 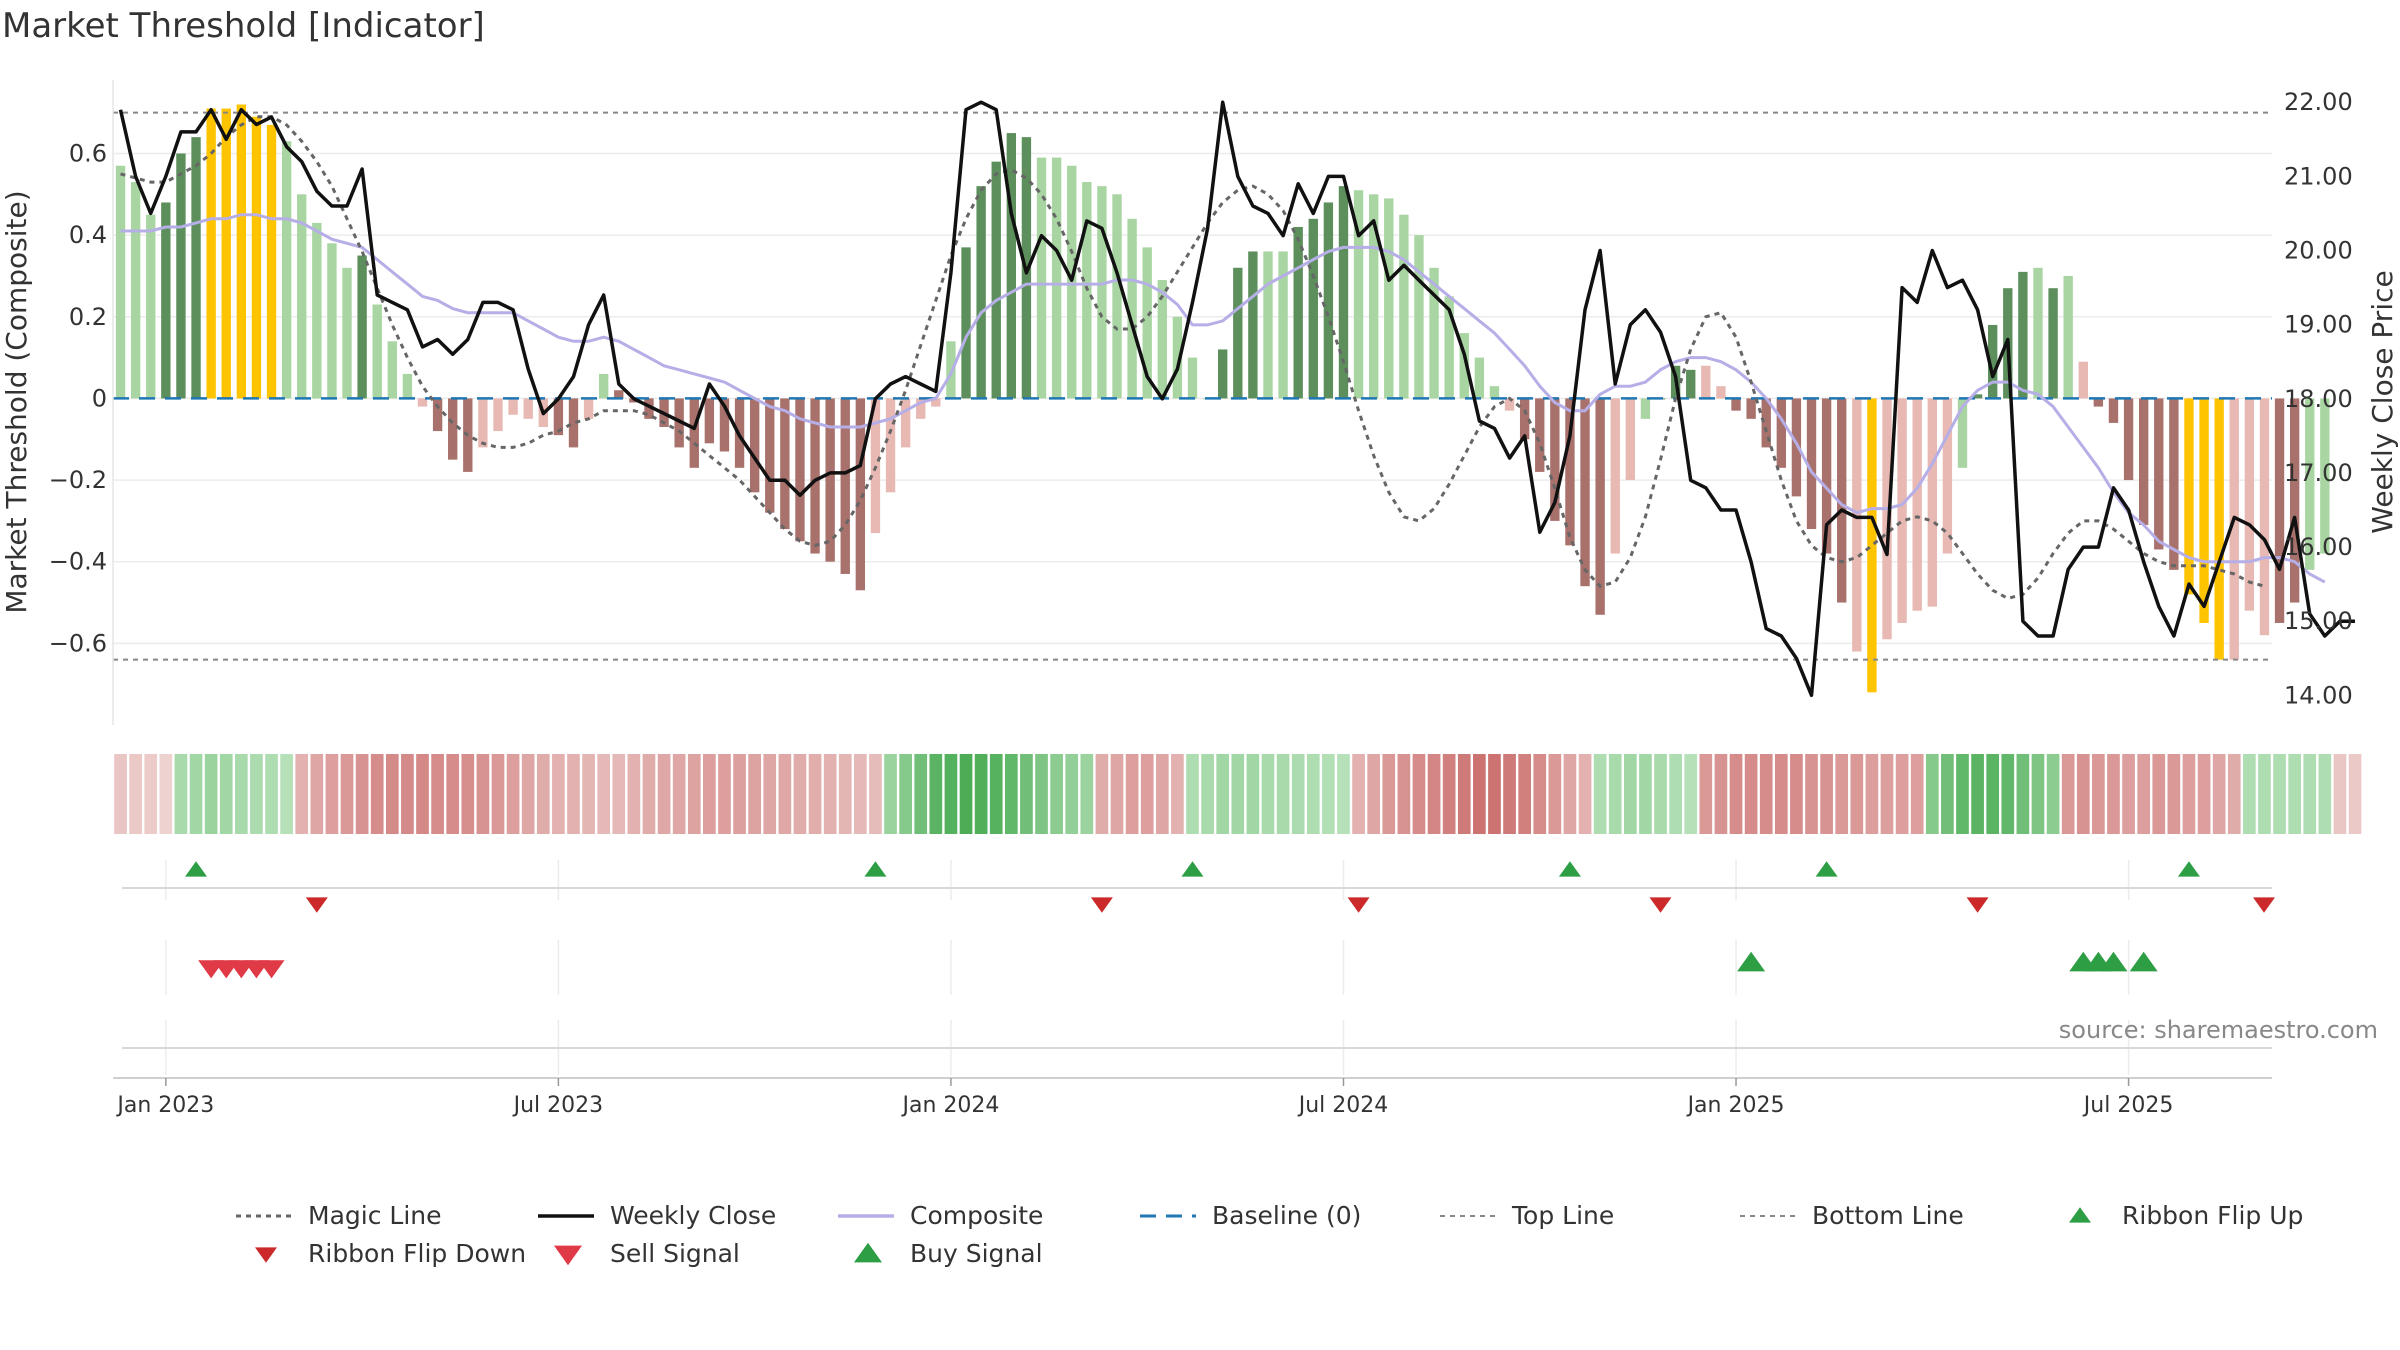 I want to click on ribbon, so click(x=1238, y=794).